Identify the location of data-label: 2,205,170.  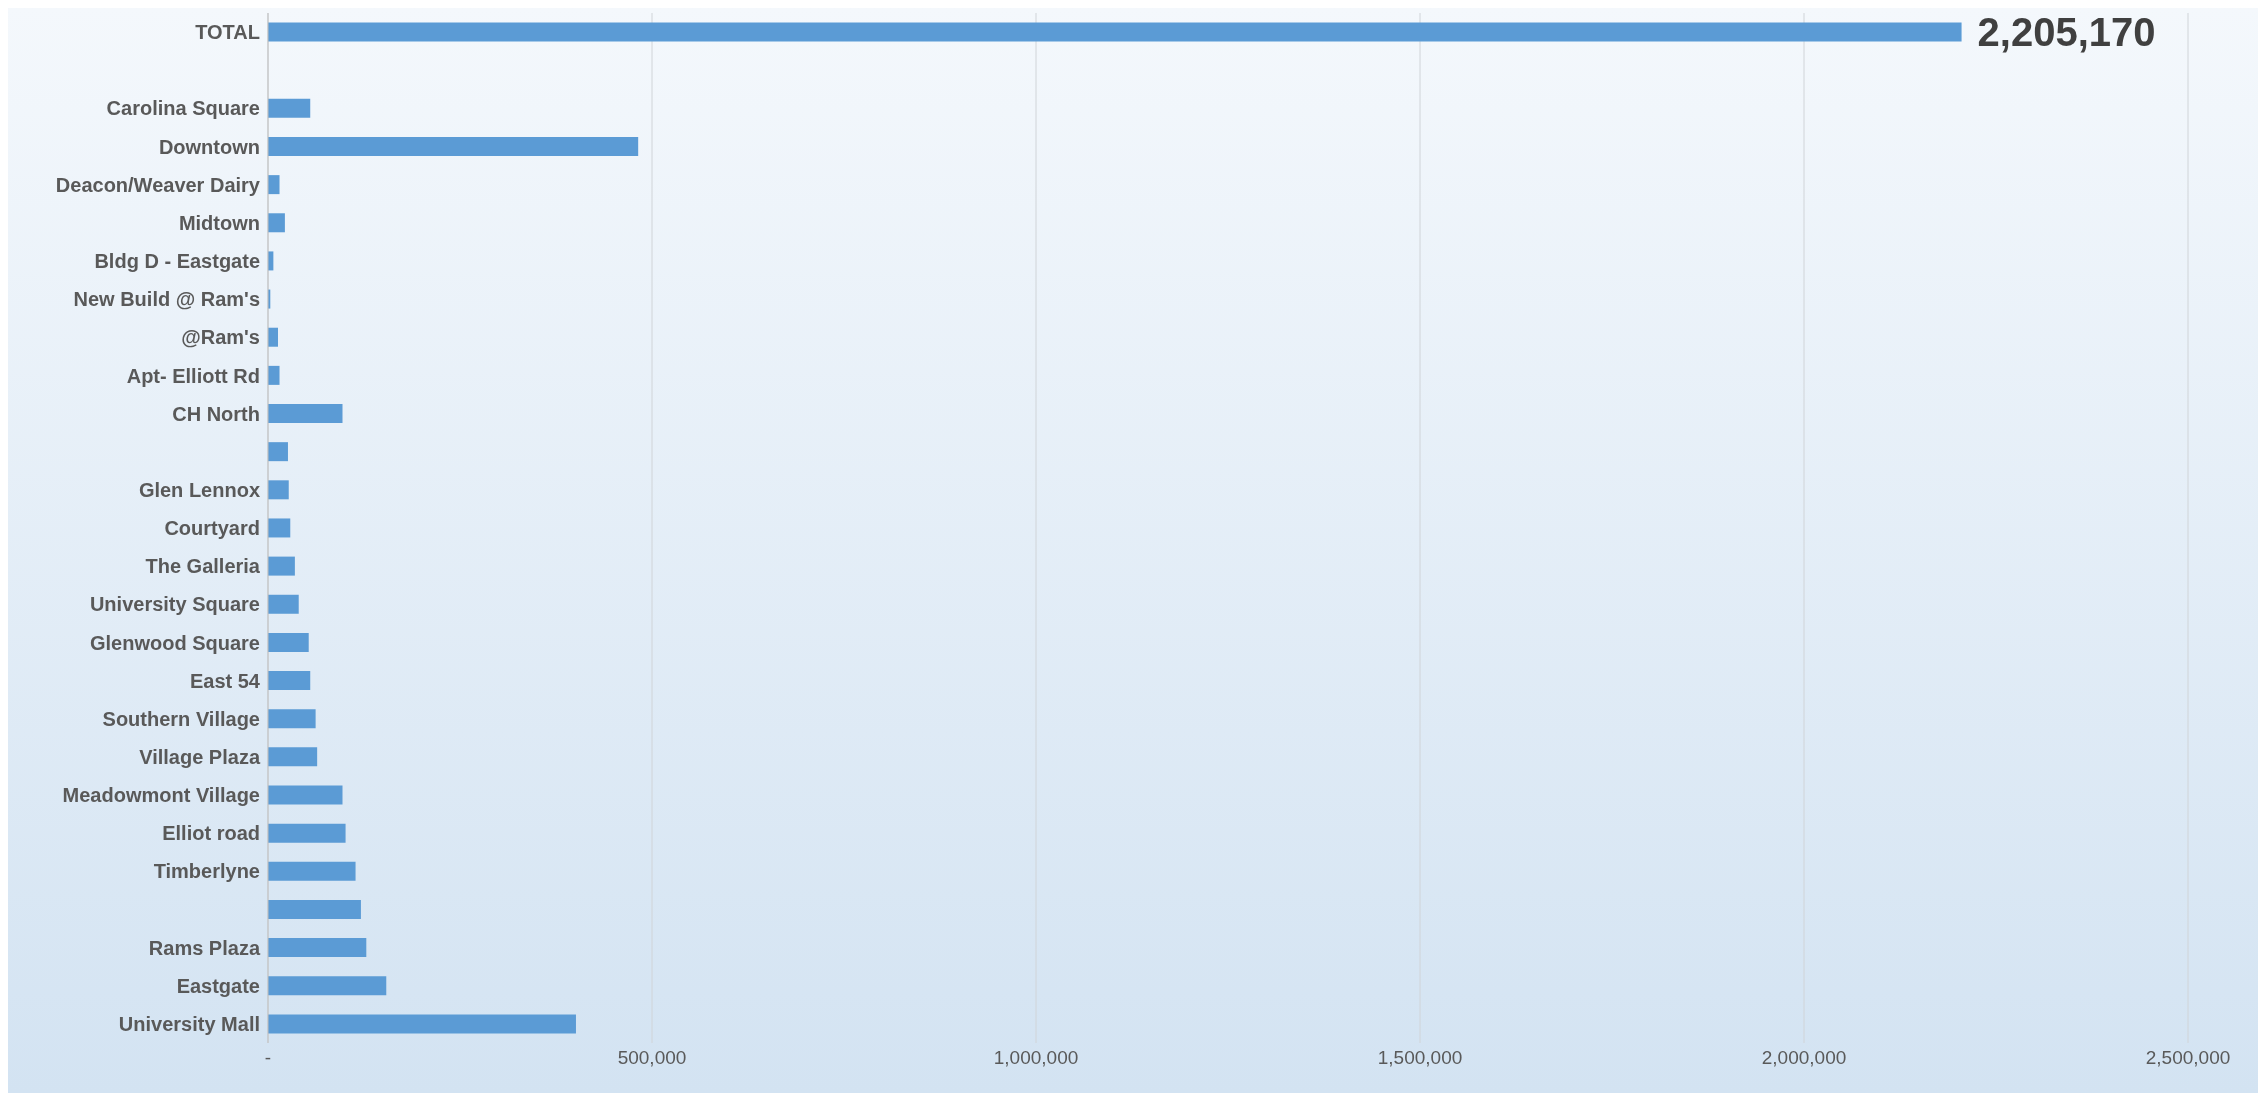
(2066, 32).